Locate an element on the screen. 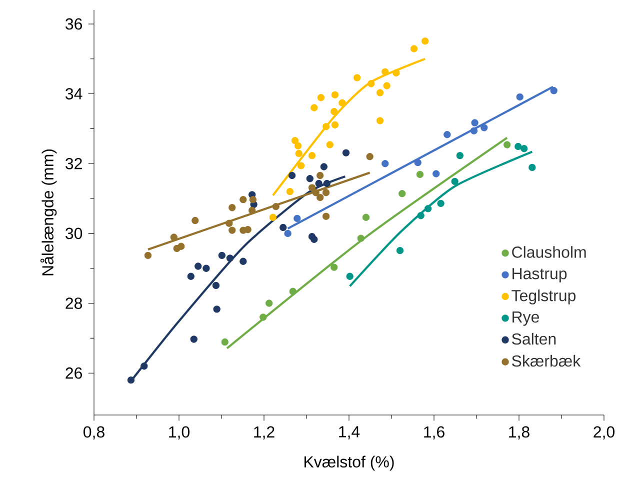 This screenshot has height=479, width=622. y-tick-label: 32 is located at coordinates (74, 164).